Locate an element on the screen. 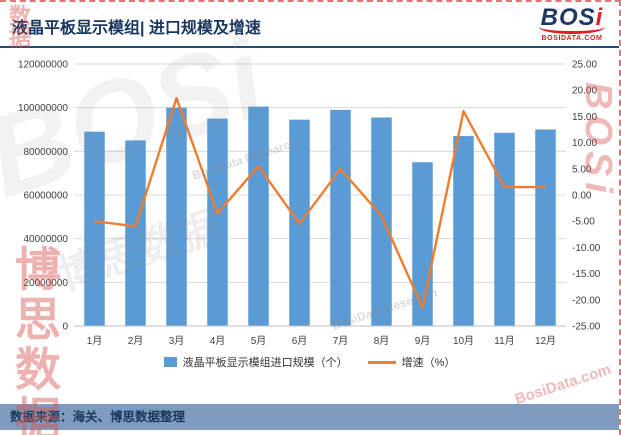 The height and width of the screenshot is (435, 621). logo-text-accent: i is located at coordinates (599, 17).